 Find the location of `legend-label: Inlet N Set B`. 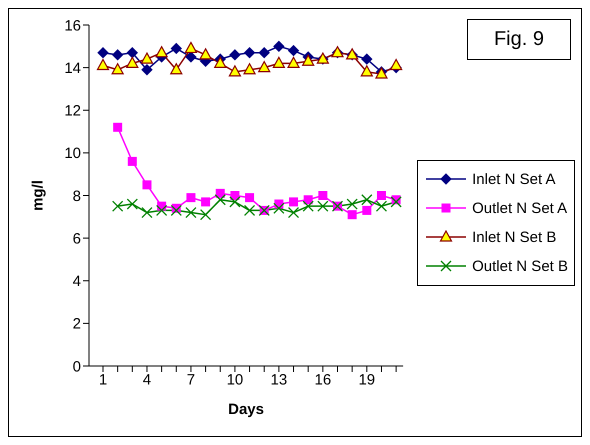

legend-label: Inlet N Set B is located at coordinates (514, 237).